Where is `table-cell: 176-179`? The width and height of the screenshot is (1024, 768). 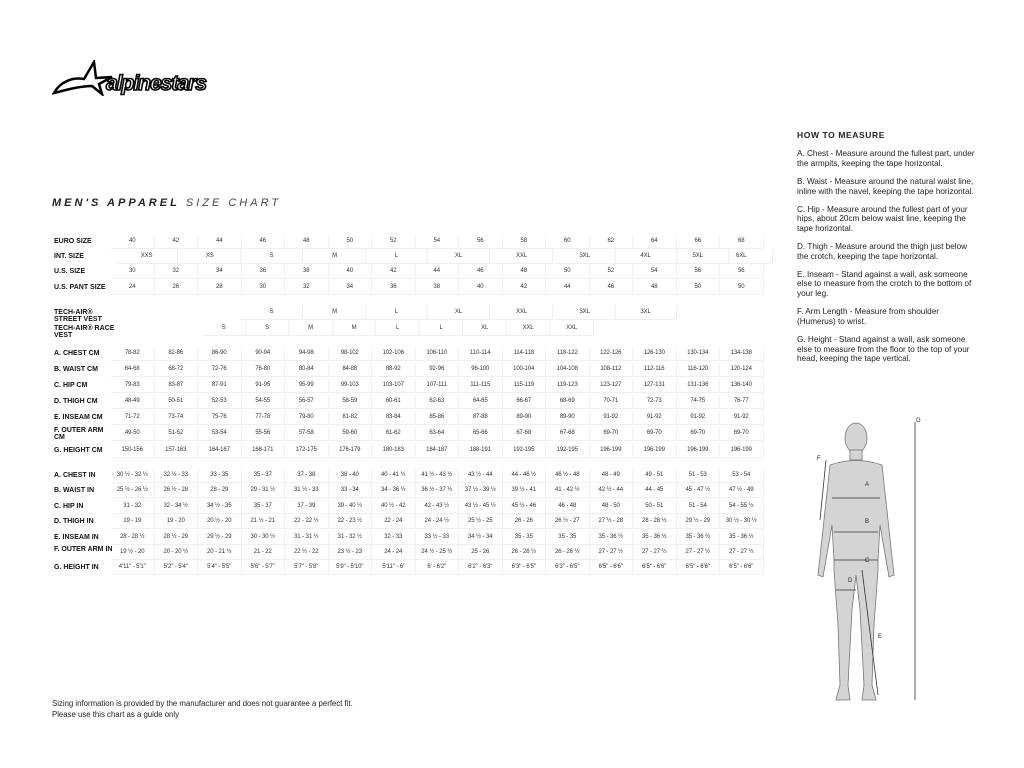
table-cell: 176-179 is located at coordinates (350, 450).